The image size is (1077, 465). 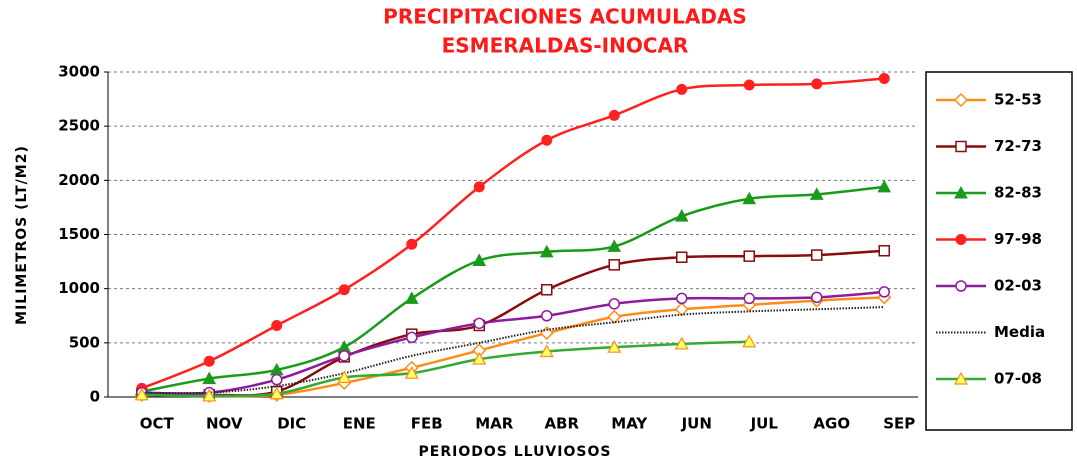 What do you see at coordinates (1018, 239) in the screenshot?
I see `legend-label: 97-98` at bounding box center [1018, 239].